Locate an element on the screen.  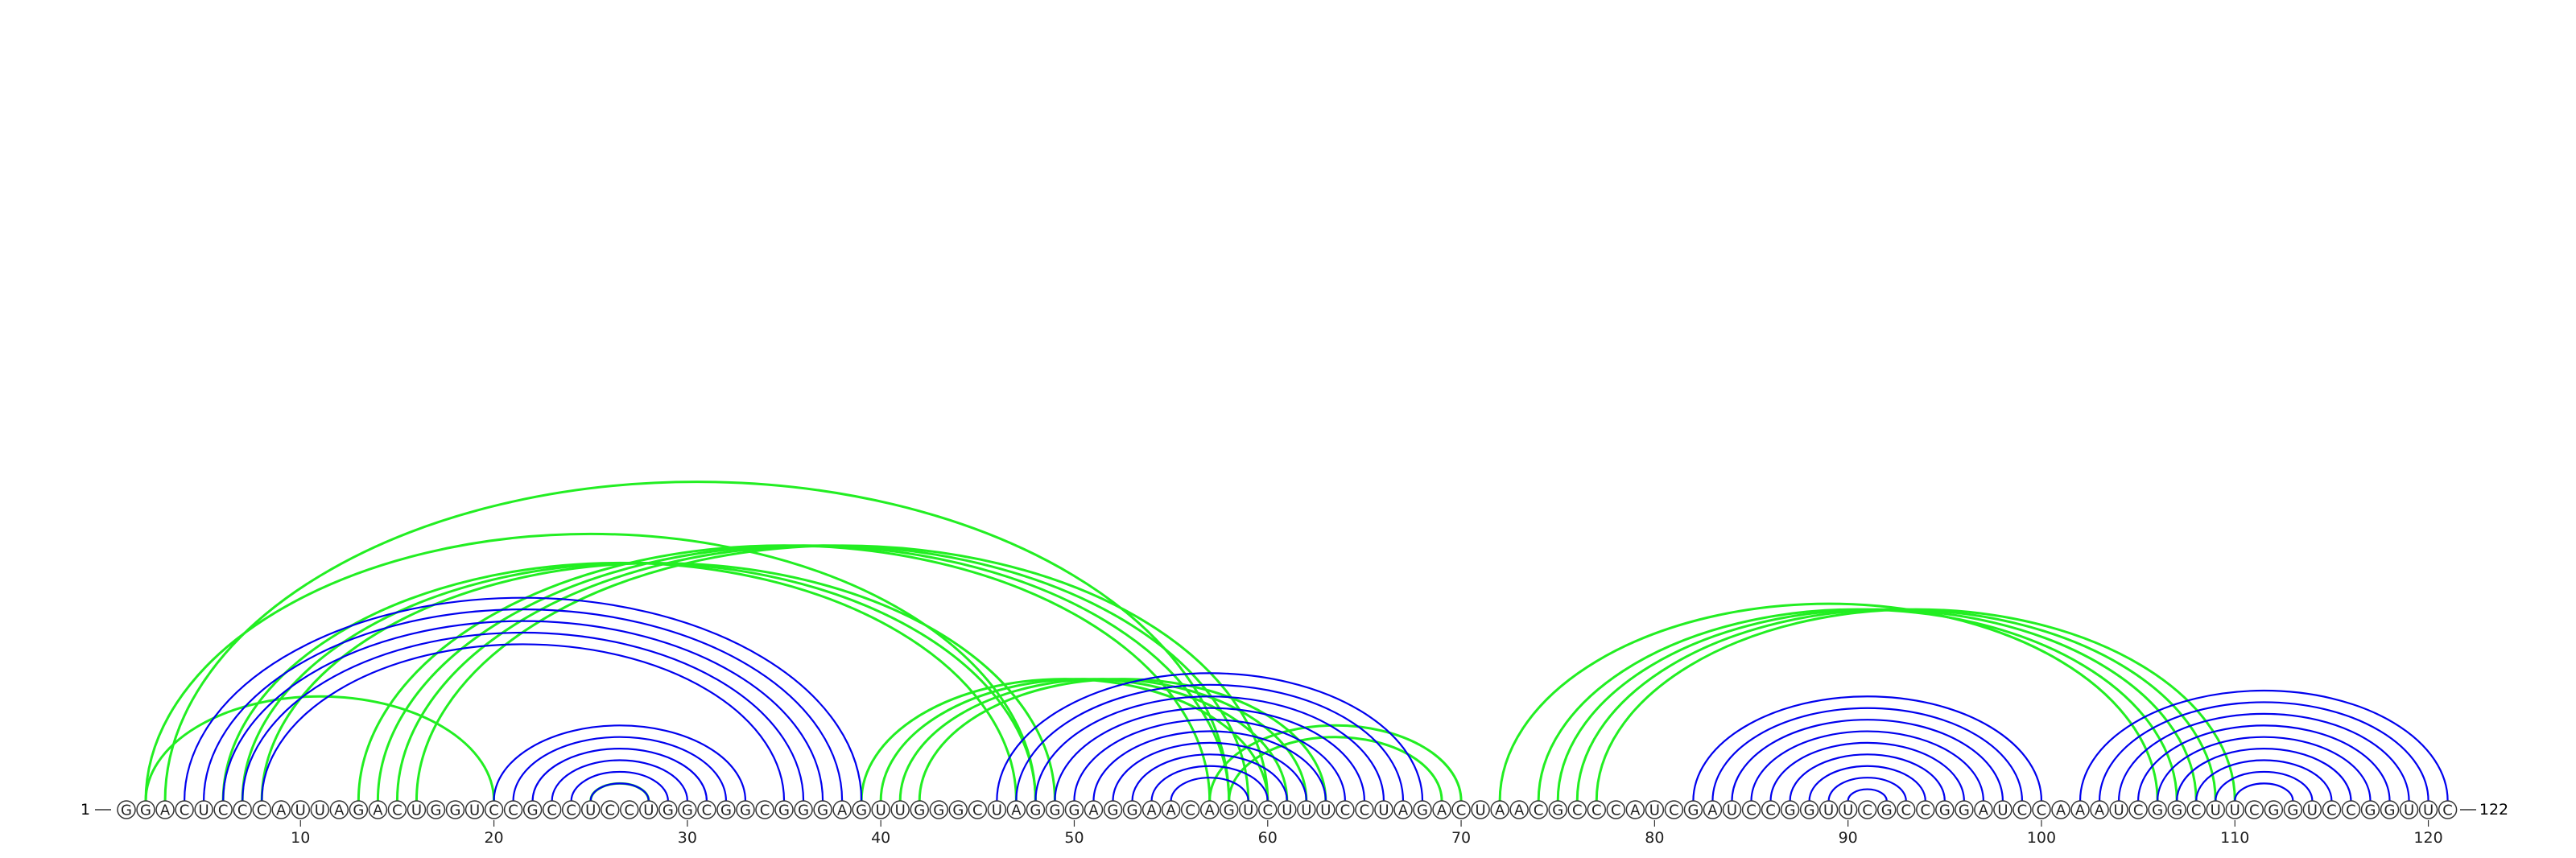
nucleotide-73: A is located at coordinates (1519, 809).